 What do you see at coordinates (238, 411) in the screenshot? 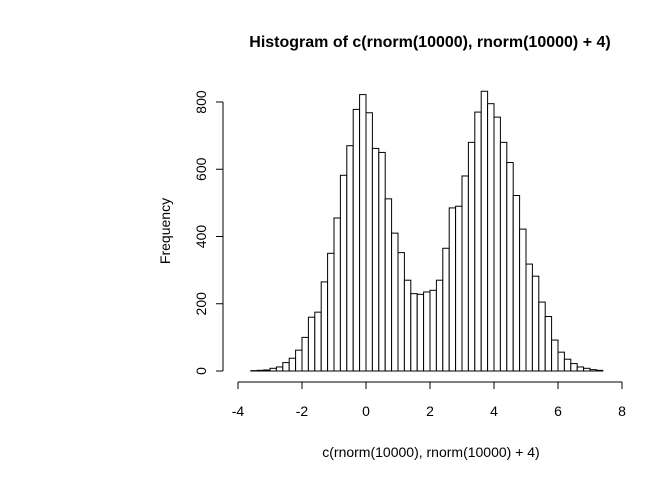
I see `x-tick-label: -4` at bounding box center [238, 411].